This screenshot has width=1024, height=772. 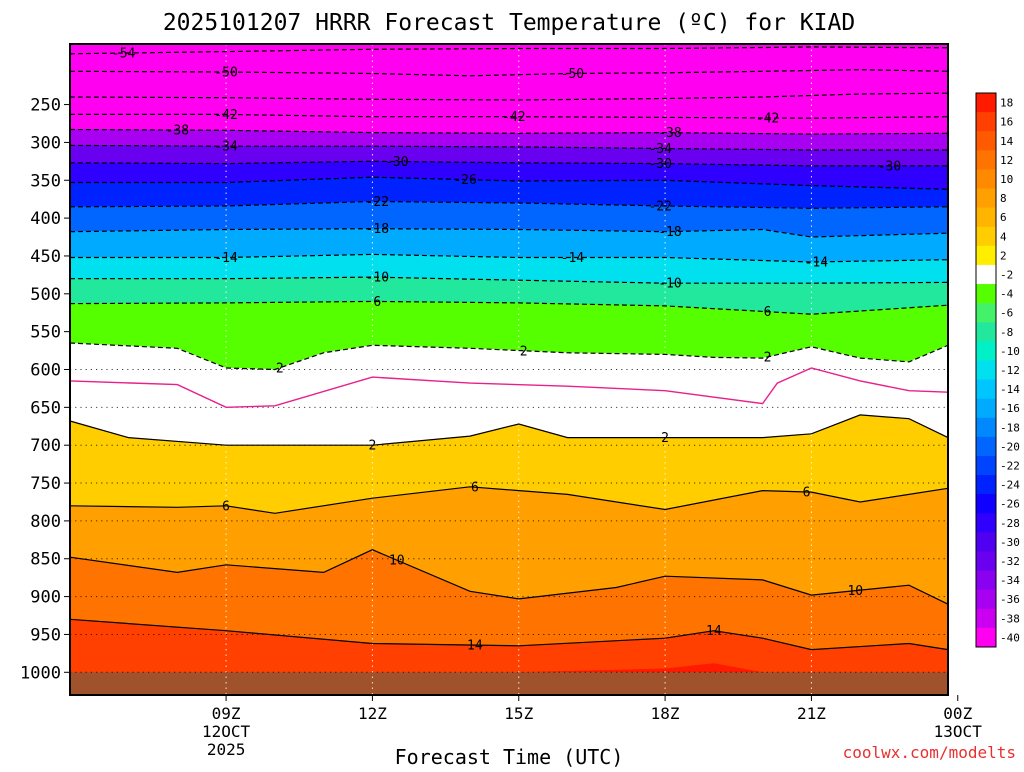 What do you see at coordinates (1006, 332) in the screenshot?
I see `colorbar-label: -8` at bounding box center [1006, 332].